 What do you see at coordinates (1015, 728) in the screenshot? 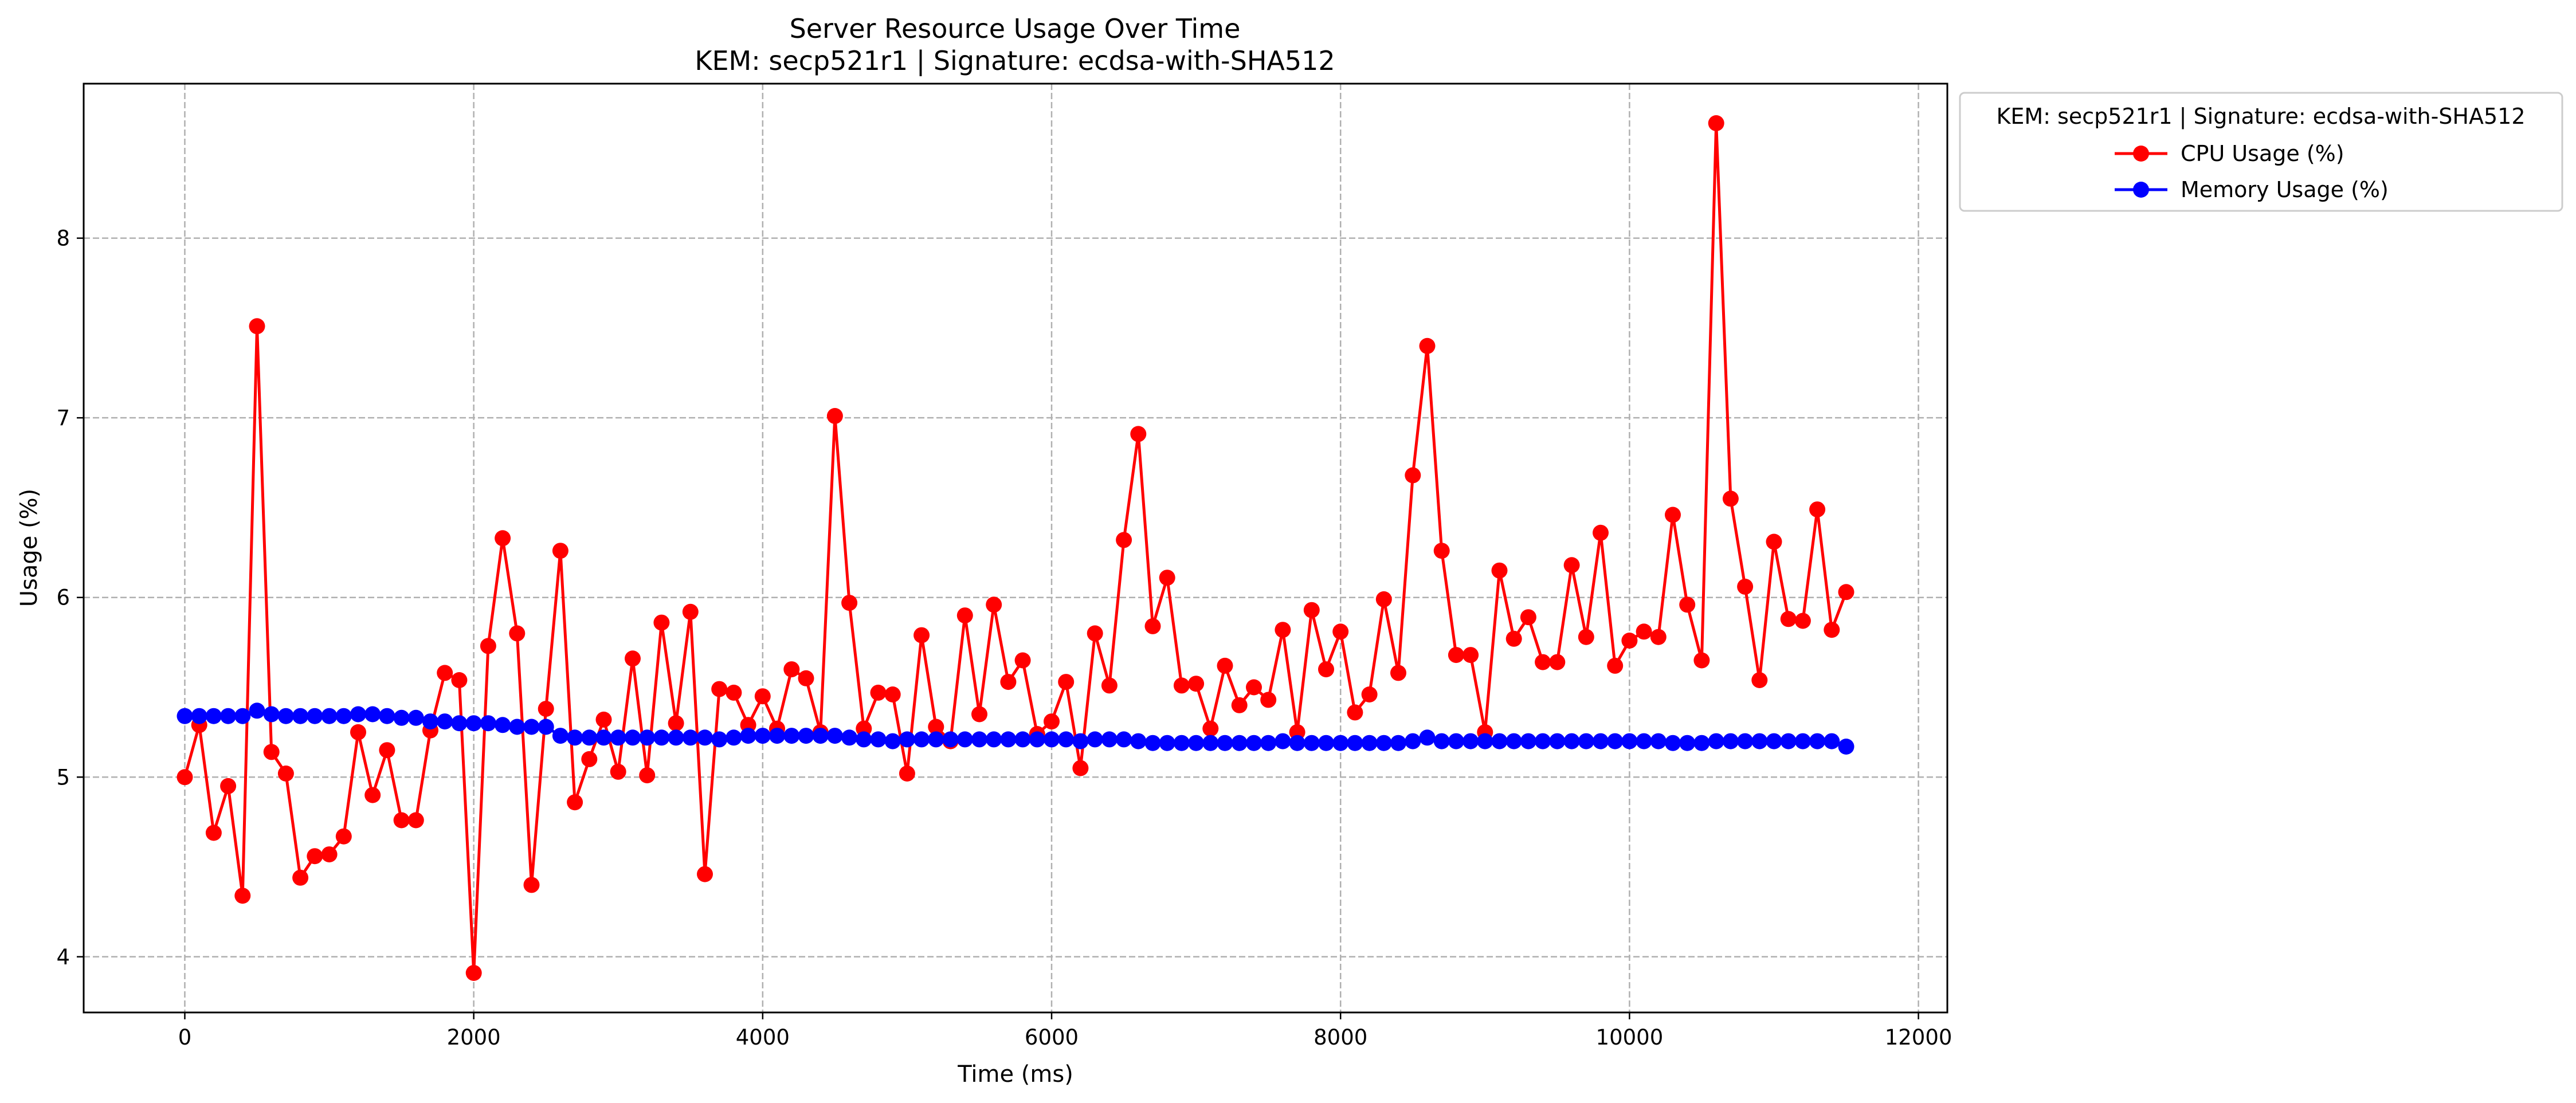
I see `memory-series` at bounding box center [1015, 728].